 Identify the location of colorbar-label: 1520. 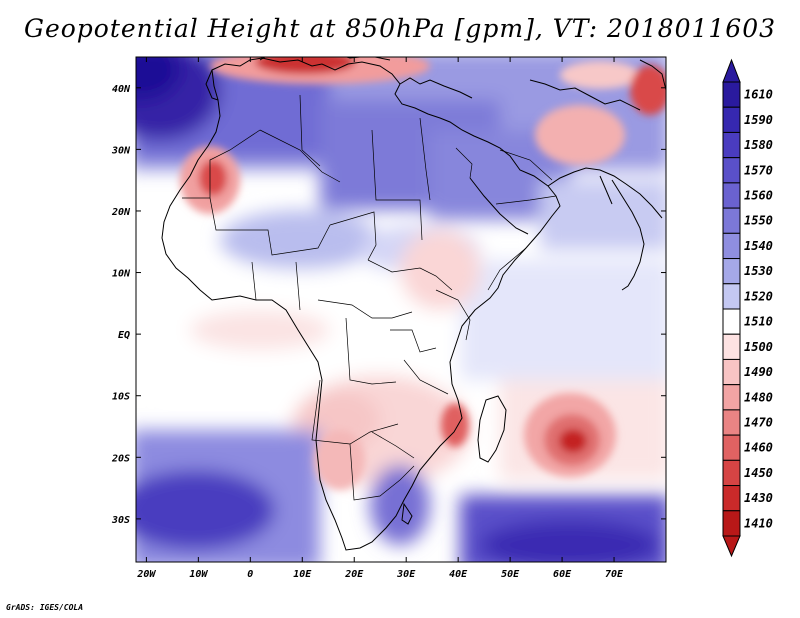
(758, 296).